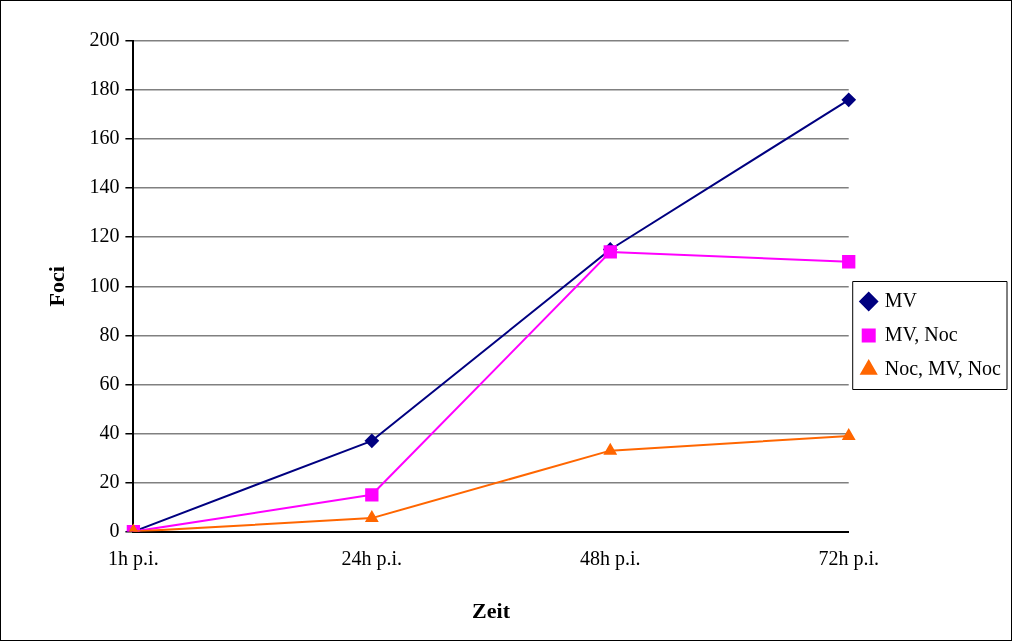 Image resolution: width=1012 pixels, height=641 pixels. Describe the element at coordinates (901, 299) in the screenshot. I see `legend-label: MV` at that location.